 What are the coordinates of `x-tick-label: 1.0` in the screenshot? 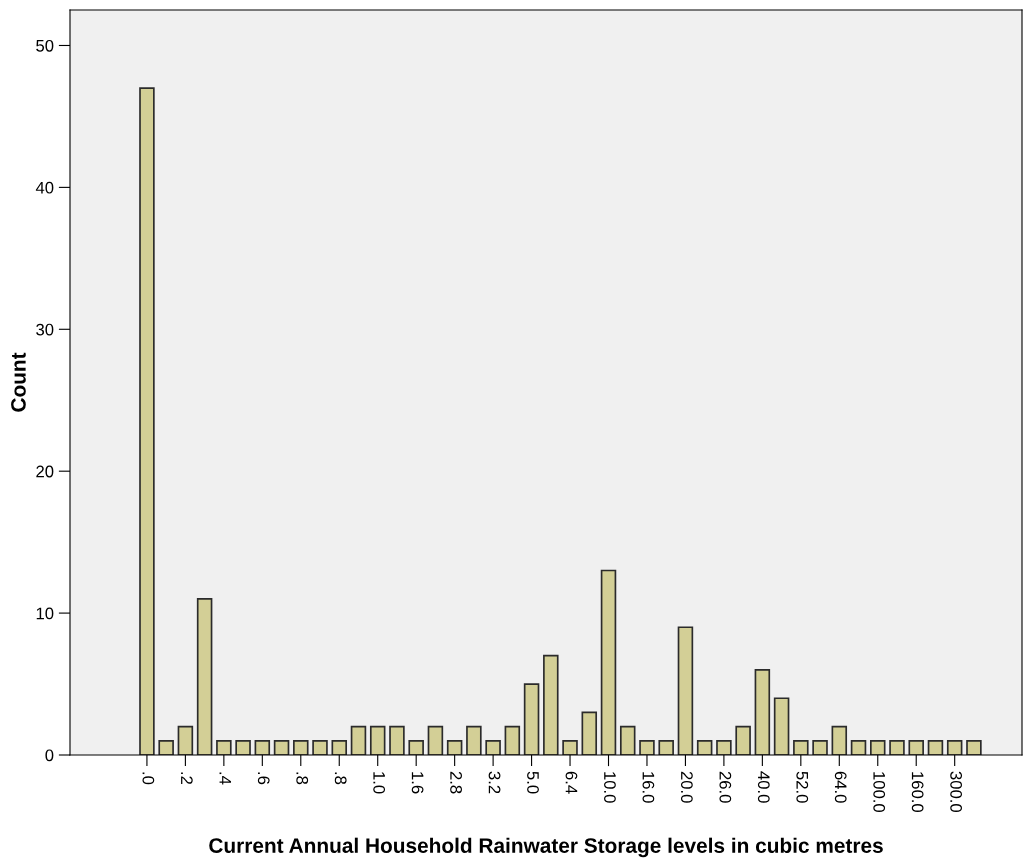 It's located at (379, 783).